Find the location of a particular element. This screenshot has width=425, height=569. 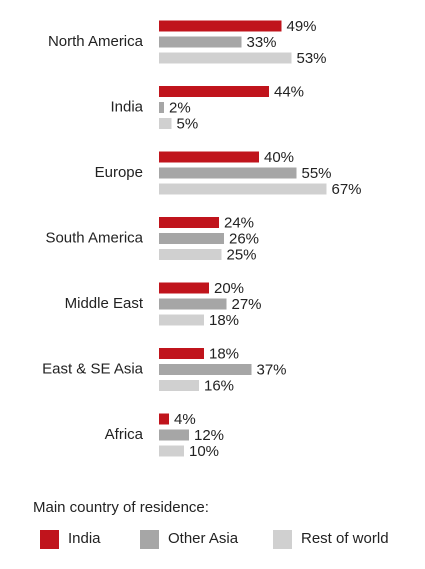

category-label: Africa is located at coordinates (124, 434).